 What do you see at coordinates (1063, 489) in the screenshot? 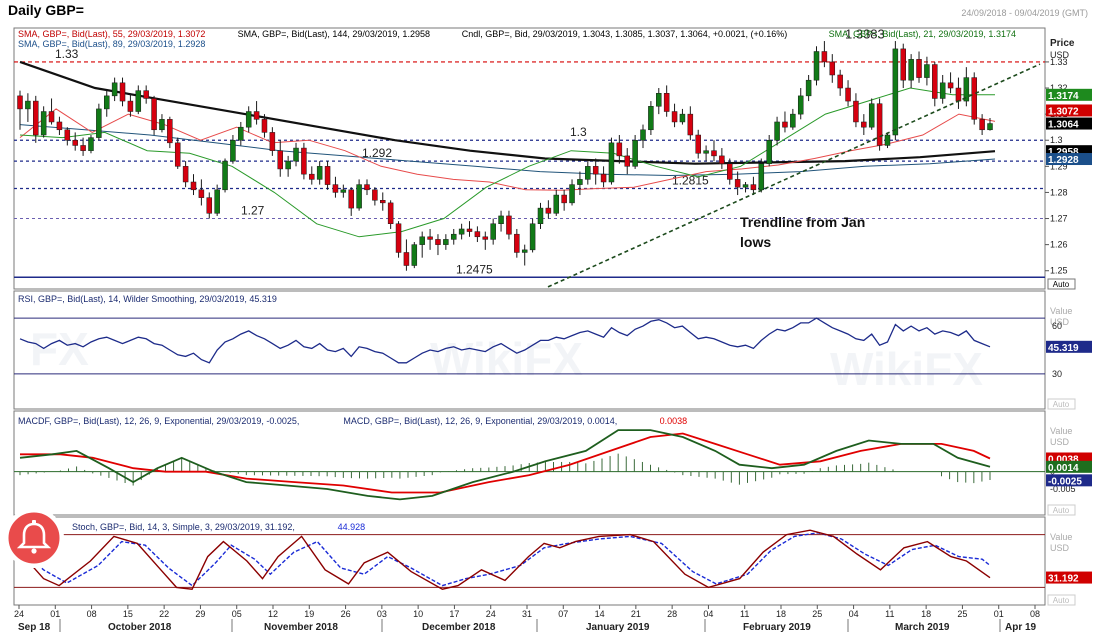
I see `macd-ytick-1: -0.005` at bounding box center [1063, 489].